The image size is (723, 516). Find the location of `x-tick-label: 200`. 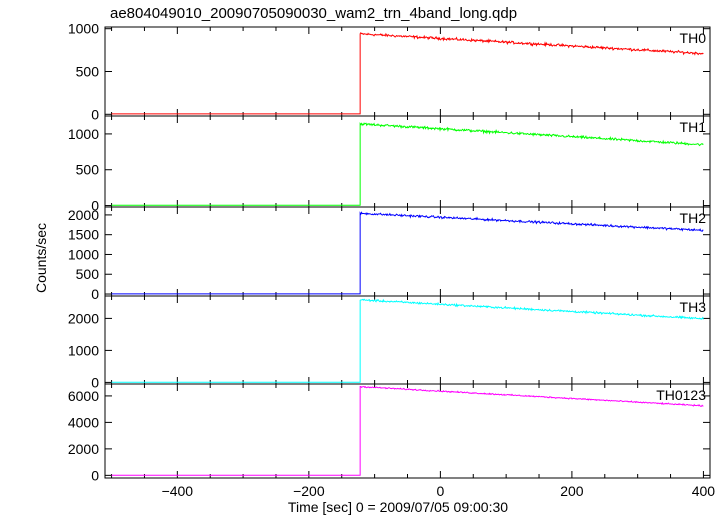

x-tick-label: 200 is located at coordinates (572, 491).